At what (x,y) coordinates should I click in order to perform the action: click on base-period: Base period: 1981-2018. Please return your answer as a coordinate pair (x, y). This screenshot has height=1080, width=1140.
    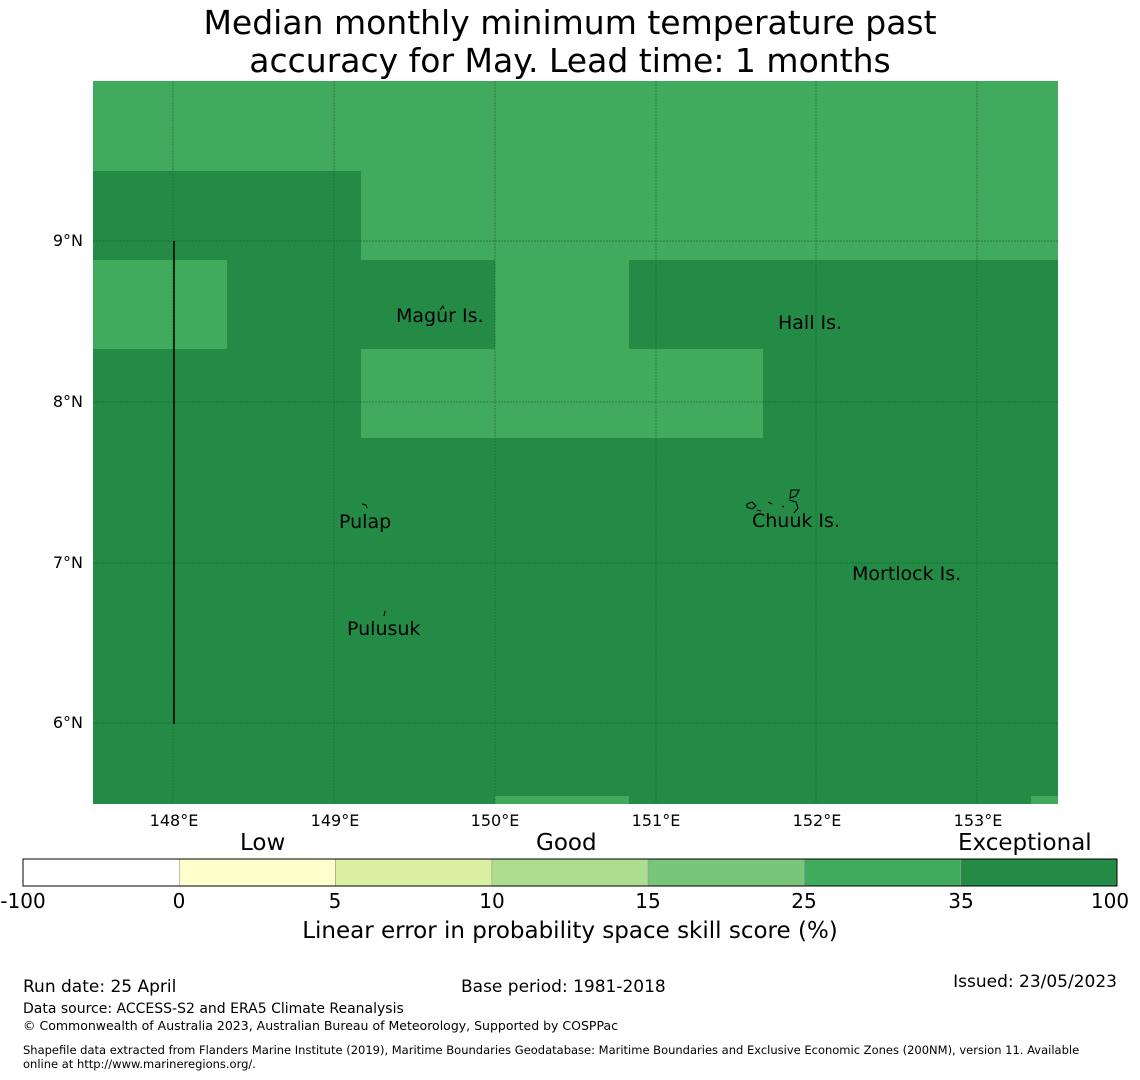
    Looking at the image, I should click on (563, 987).